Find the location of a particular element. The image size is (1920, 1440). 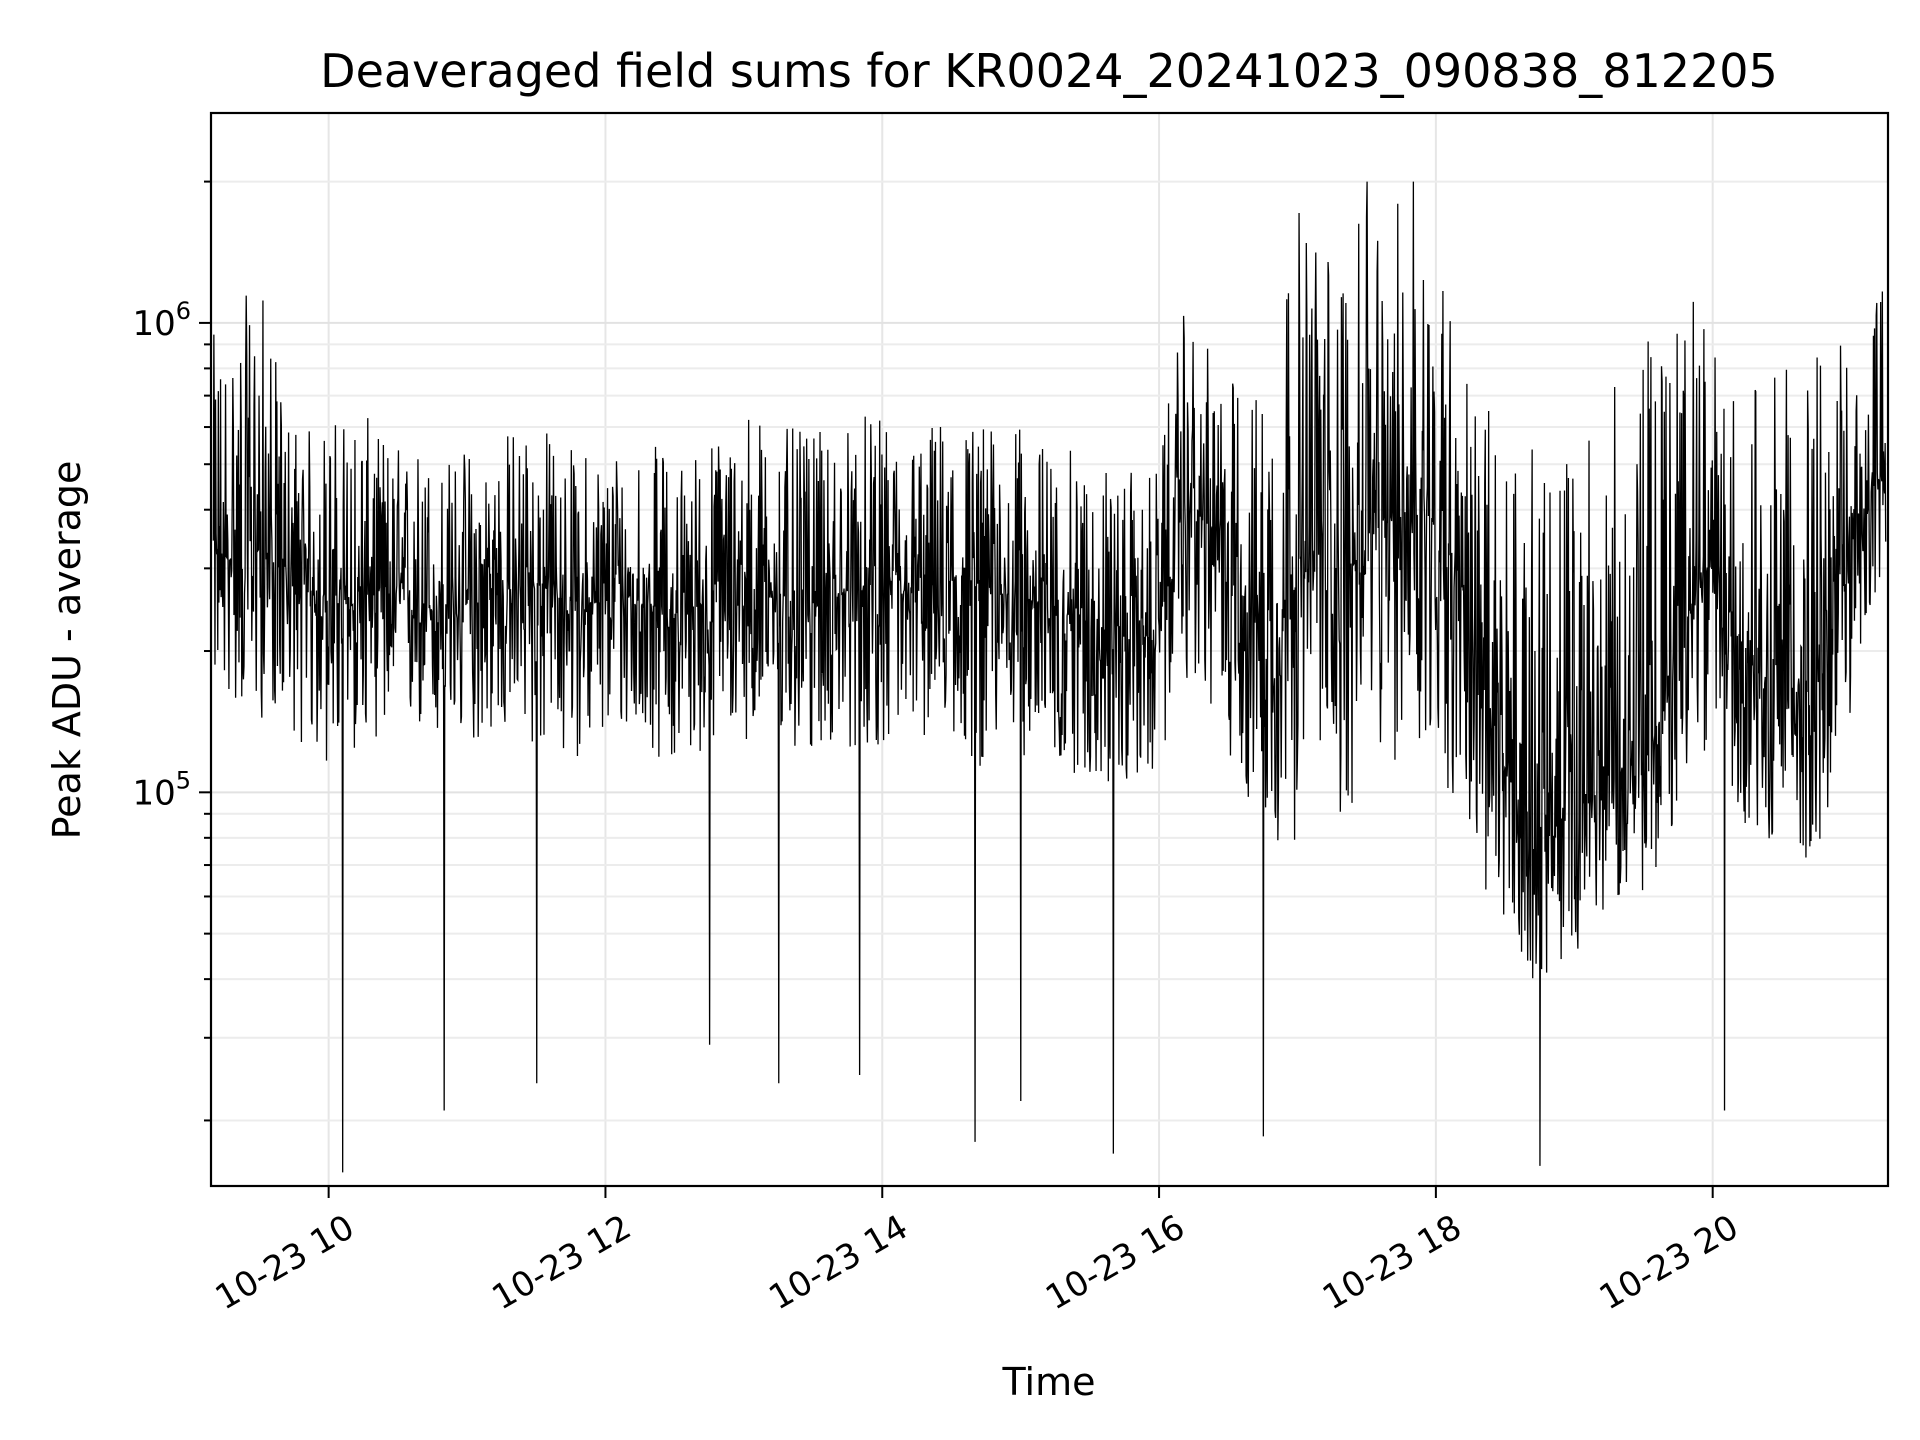

y-tick-label: 10⁶ is located at coordinates (161, 320).